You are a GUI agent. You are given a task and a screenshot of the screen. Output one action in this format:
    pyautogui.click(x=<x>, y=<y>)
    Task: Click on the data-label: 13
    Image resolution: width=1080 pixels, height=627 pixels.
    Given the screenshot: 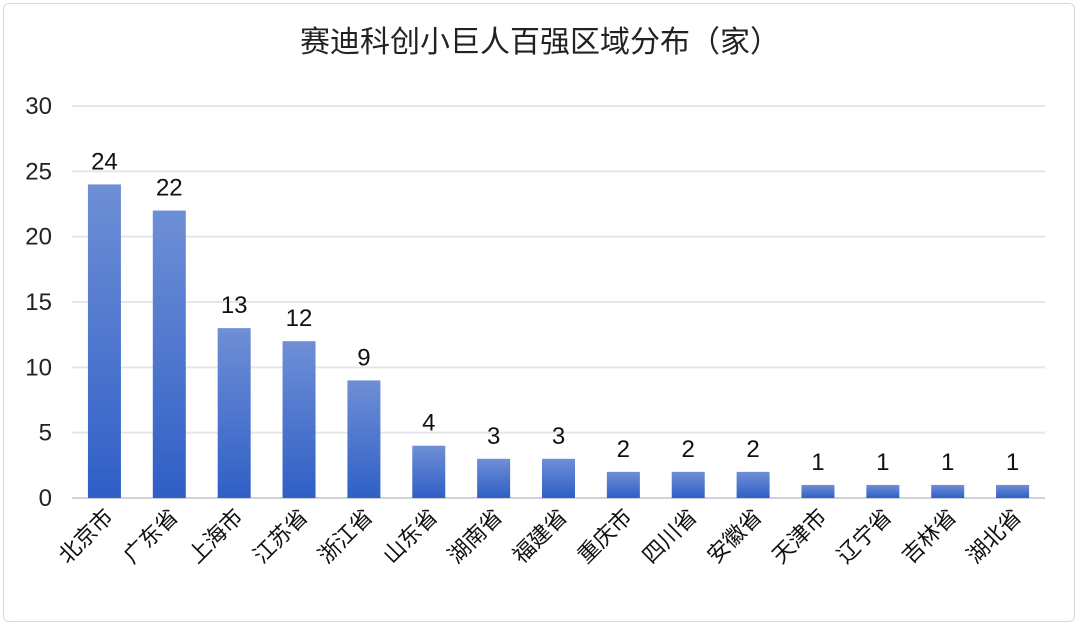 What is the action you would take?
    pyautogui.click(x=234, y=305)
    